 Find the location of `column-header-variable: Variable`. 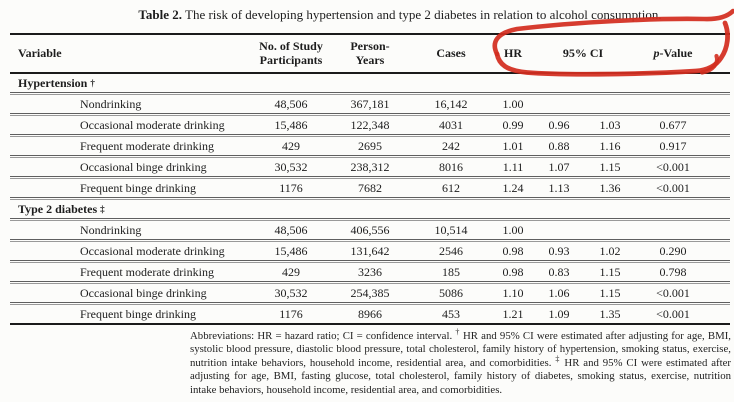

column-header-variable: Variable is located at coordinates (40, 52).